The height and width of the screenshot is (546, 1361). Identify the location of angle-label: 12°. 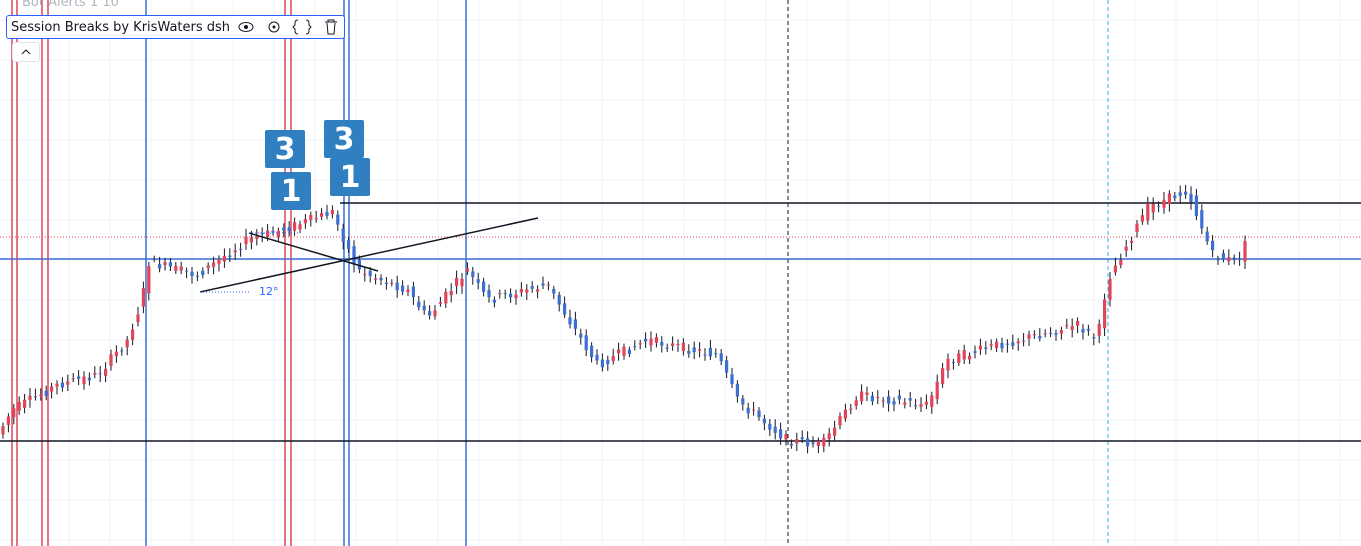
(269, 291).